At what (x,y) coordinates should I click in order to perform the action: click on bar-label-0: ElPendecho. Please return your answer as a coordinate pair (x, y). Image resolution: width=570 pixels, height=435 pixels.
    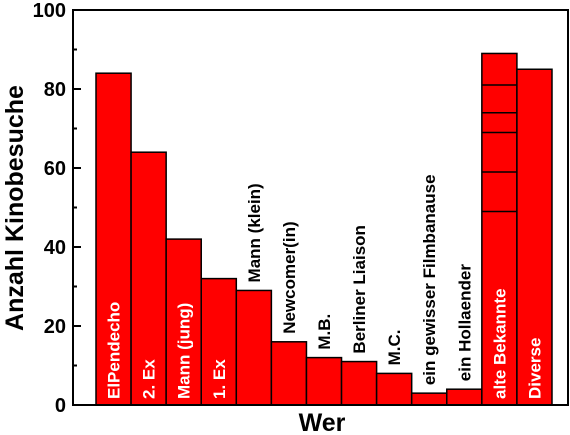
    Looking at the image, I should click on (114, 350).